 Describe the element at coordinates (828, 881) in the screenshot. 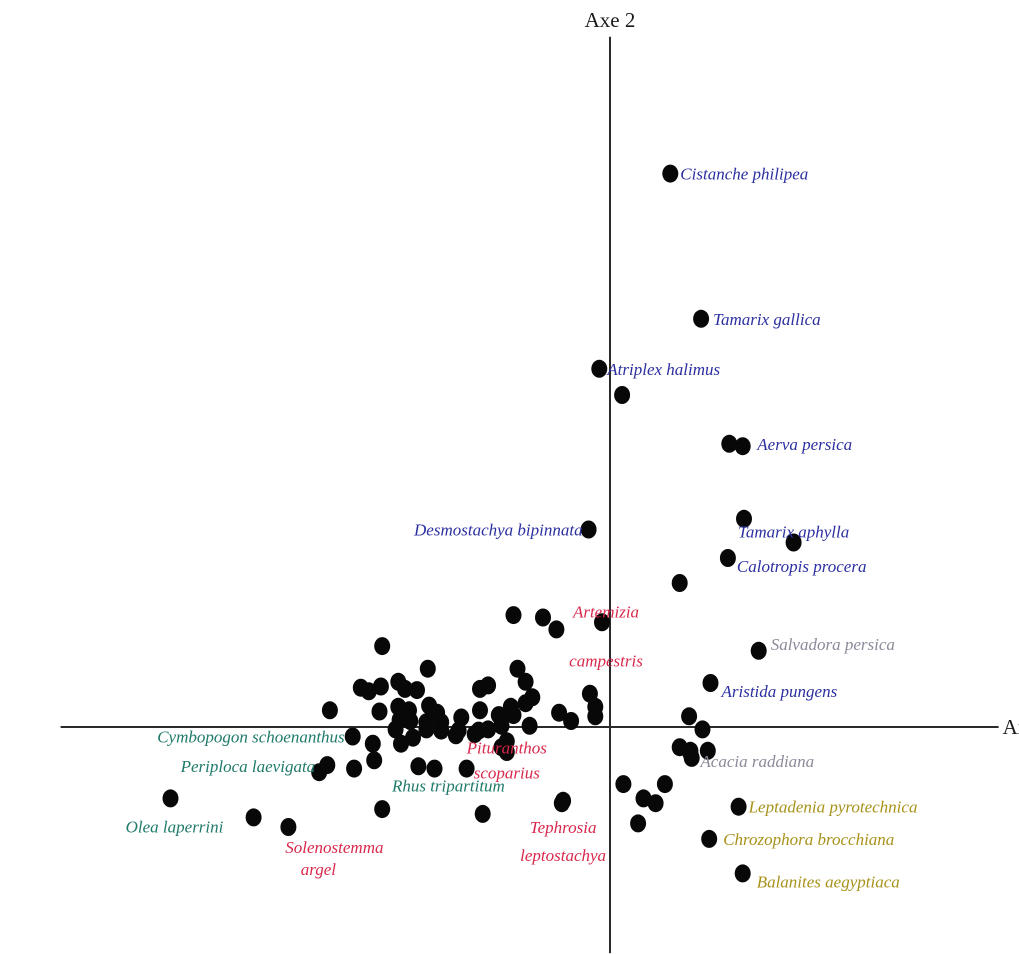

I see `species-label: Balanites aegyptiaca` at that location.